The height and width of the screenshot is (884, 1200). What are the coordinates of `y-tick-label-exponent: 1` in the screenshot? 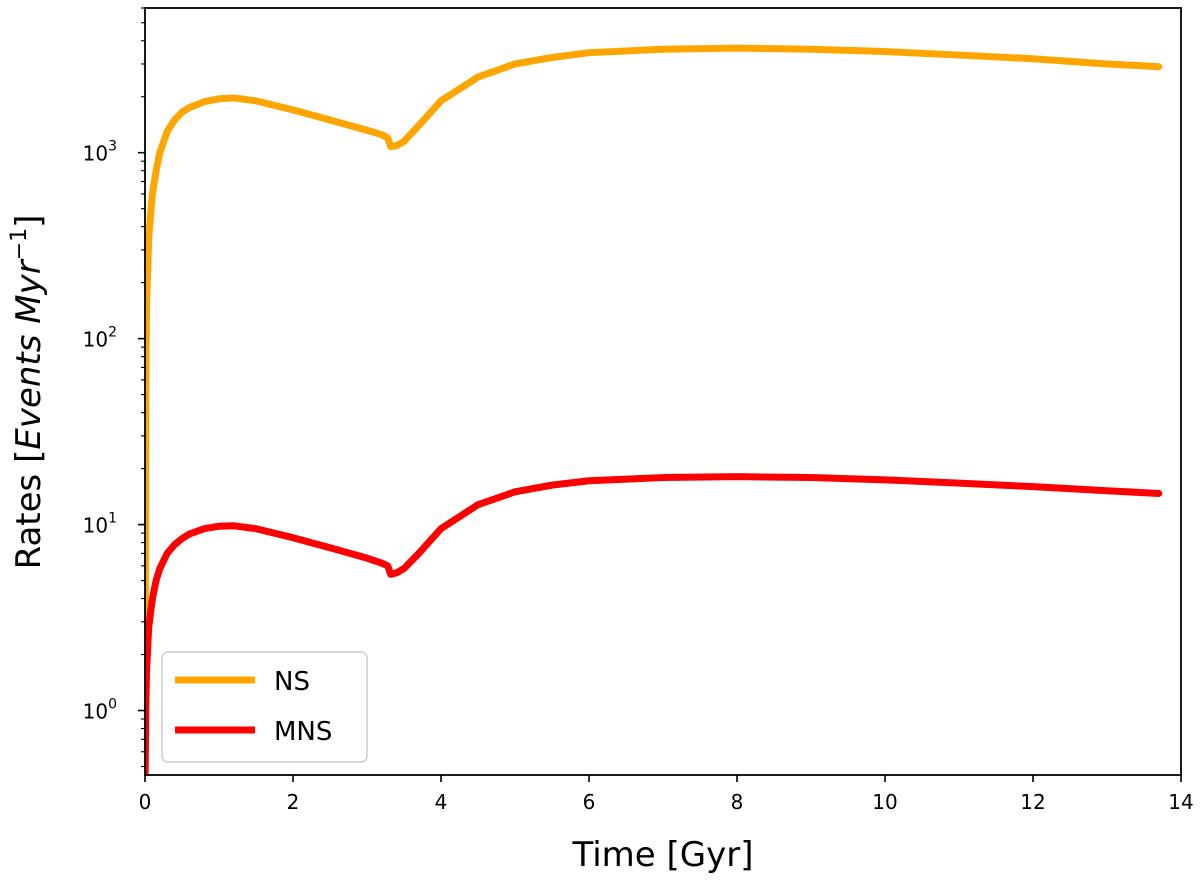 It's located at (112, 519).